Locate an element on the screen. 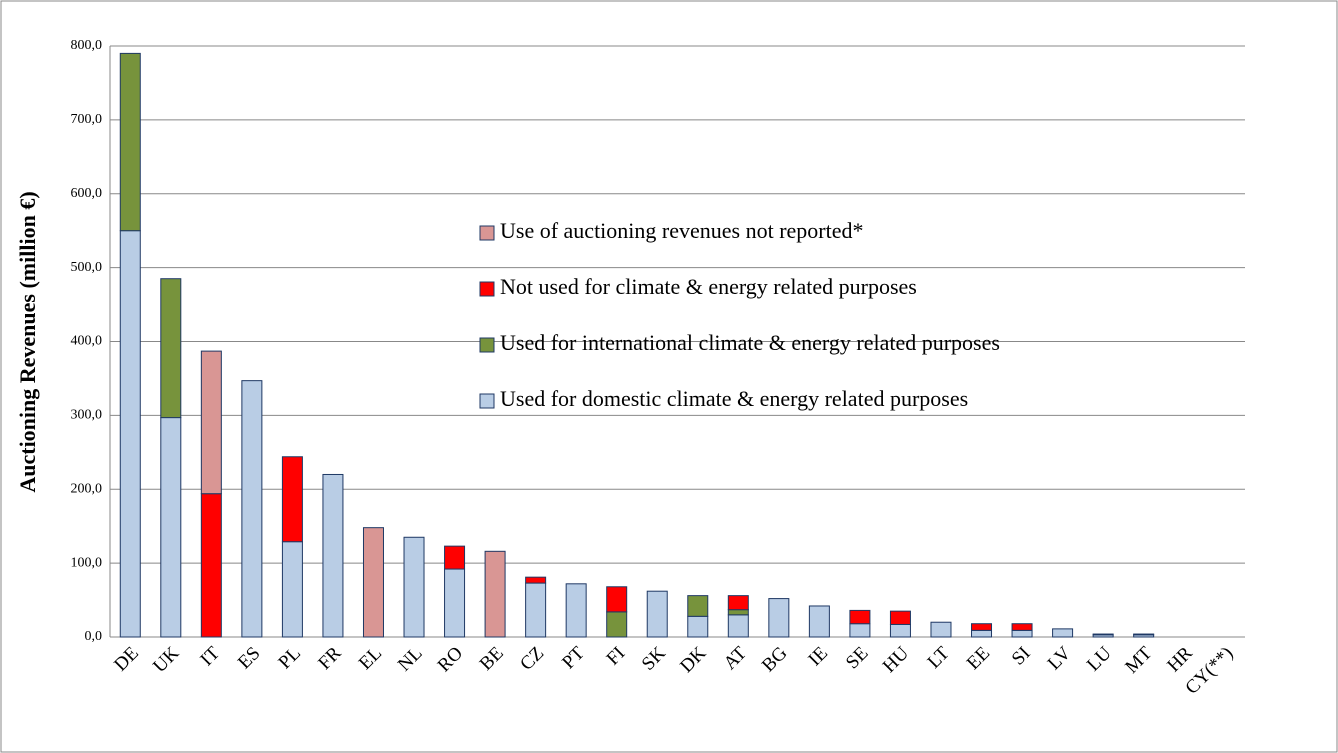  y-tick-label: 0,0 is located at coordinates (94, 636).